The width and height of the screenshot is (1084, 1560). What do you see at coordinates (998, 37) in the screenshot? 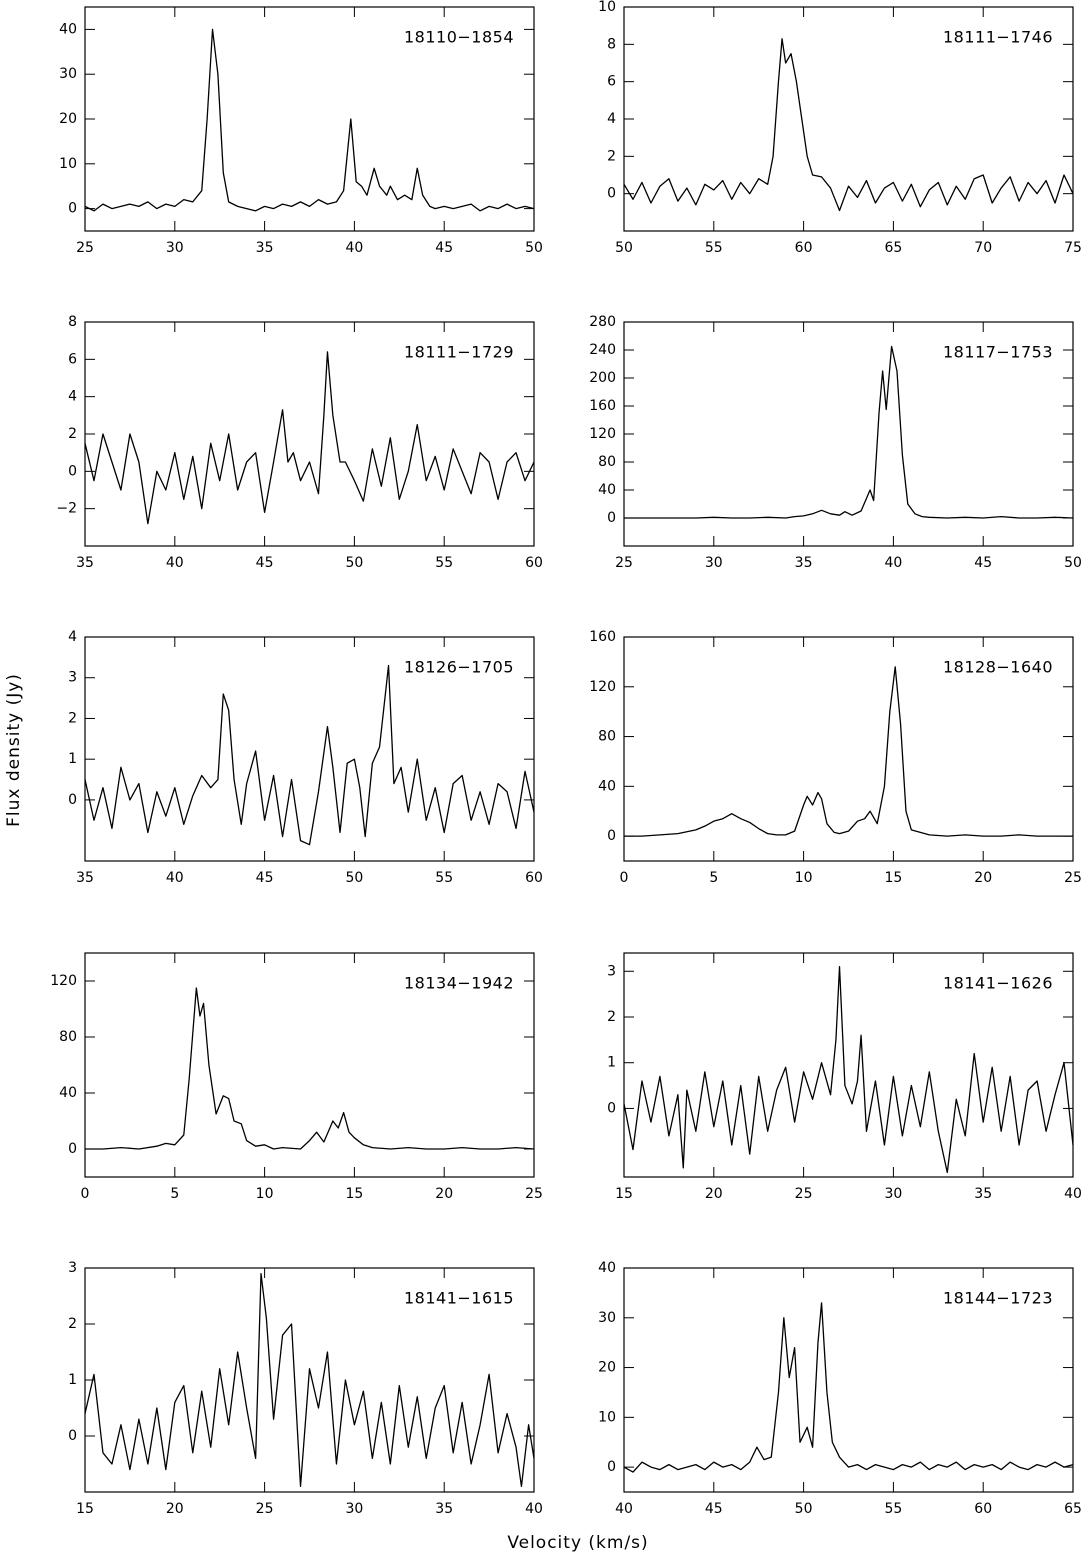
I see `panel-title: 18111−1746` at bounding box center [998, 37].